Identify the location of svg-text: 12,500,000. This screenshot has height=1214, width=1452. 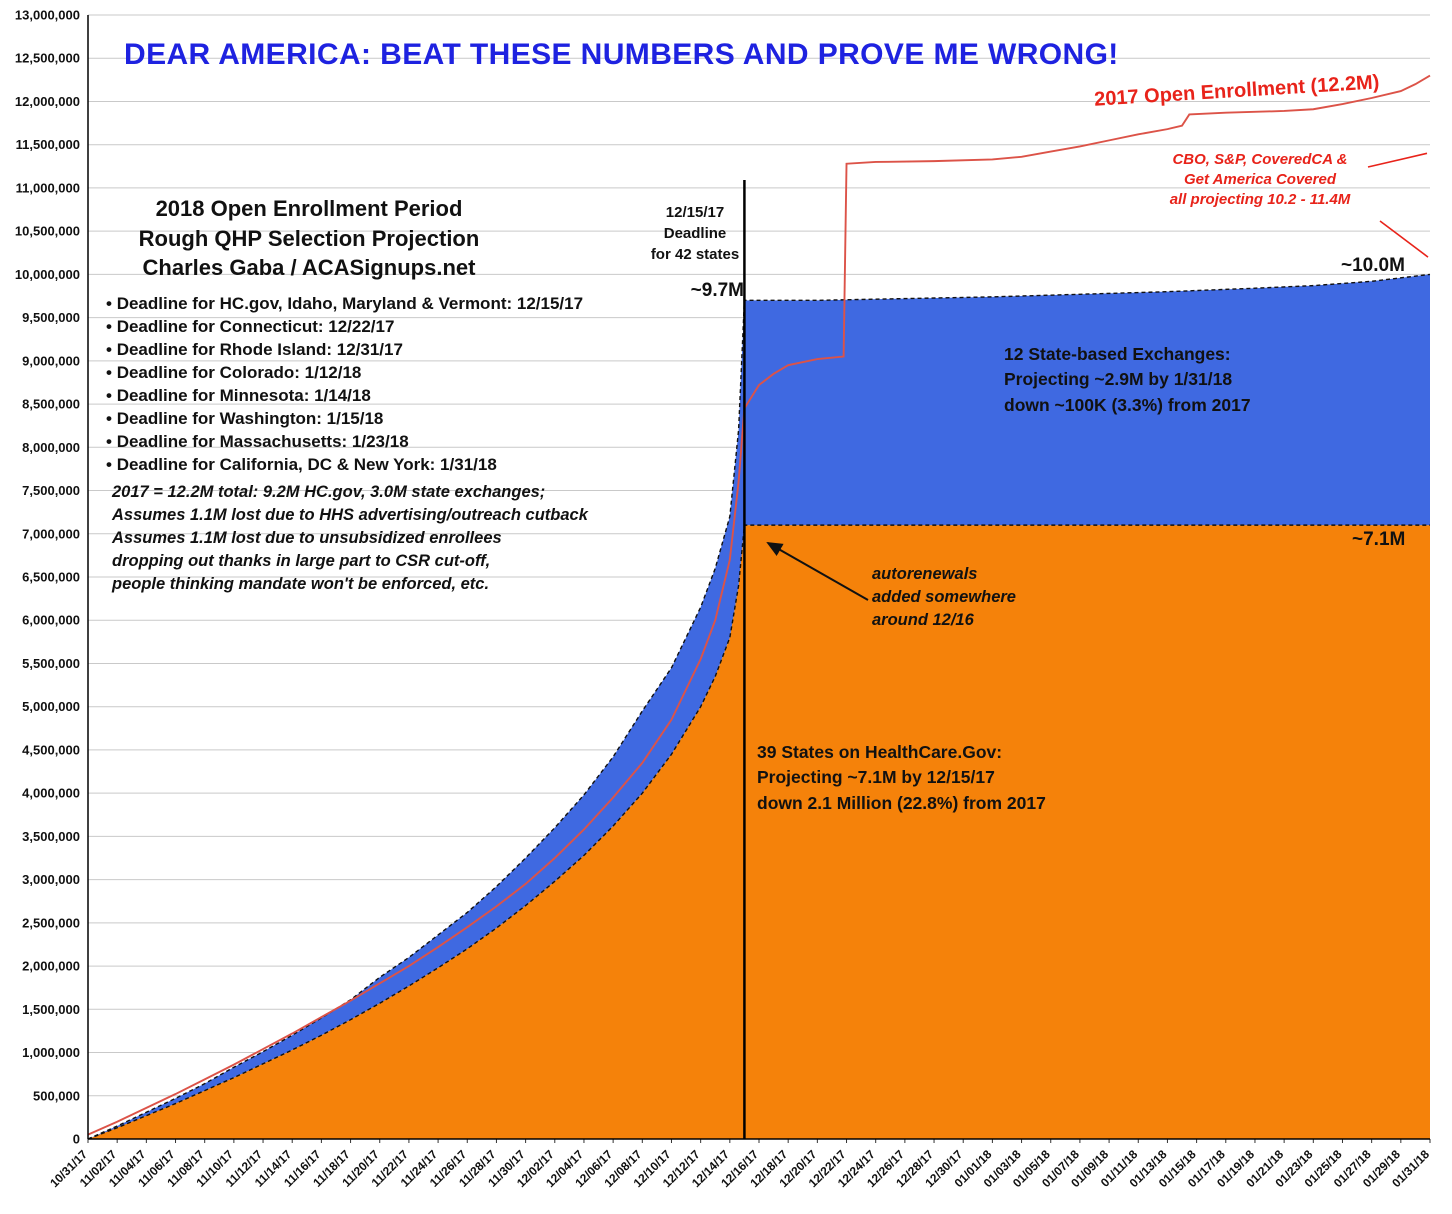
(47, 58).